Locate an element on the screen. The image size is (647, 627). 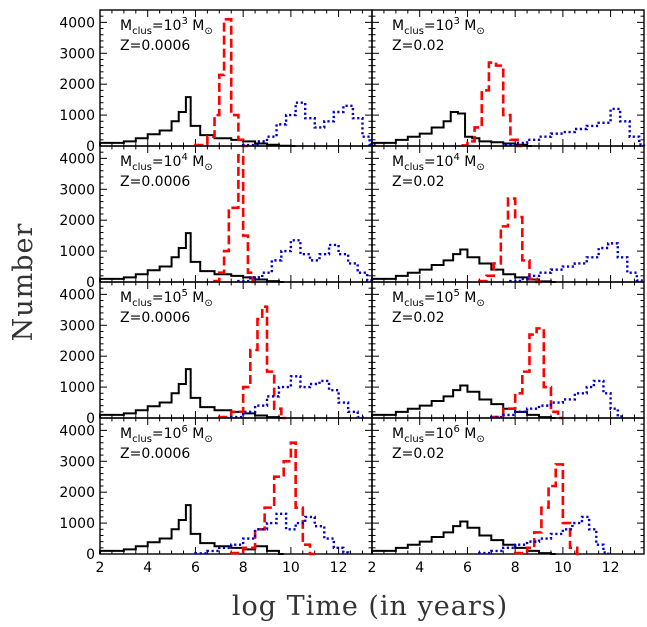
panel-r2-c0: 0 1000 2000 3000 4000 Mclus=105 M⊙Z=0.0006 is located at coordinates (216, 354).